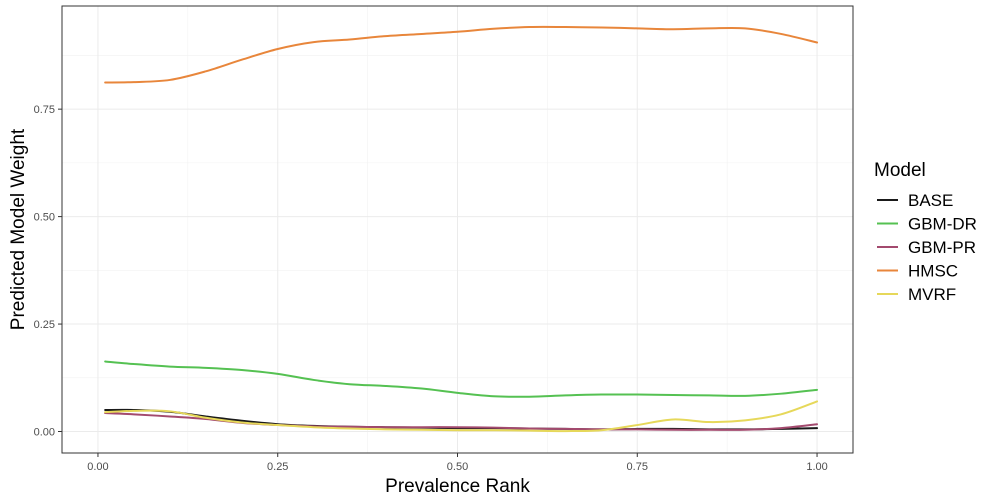  What do you see at coordinates (930, 200) in the screenshot?
I see `legend-label-base: BASE` at bounding box center [930, 200].